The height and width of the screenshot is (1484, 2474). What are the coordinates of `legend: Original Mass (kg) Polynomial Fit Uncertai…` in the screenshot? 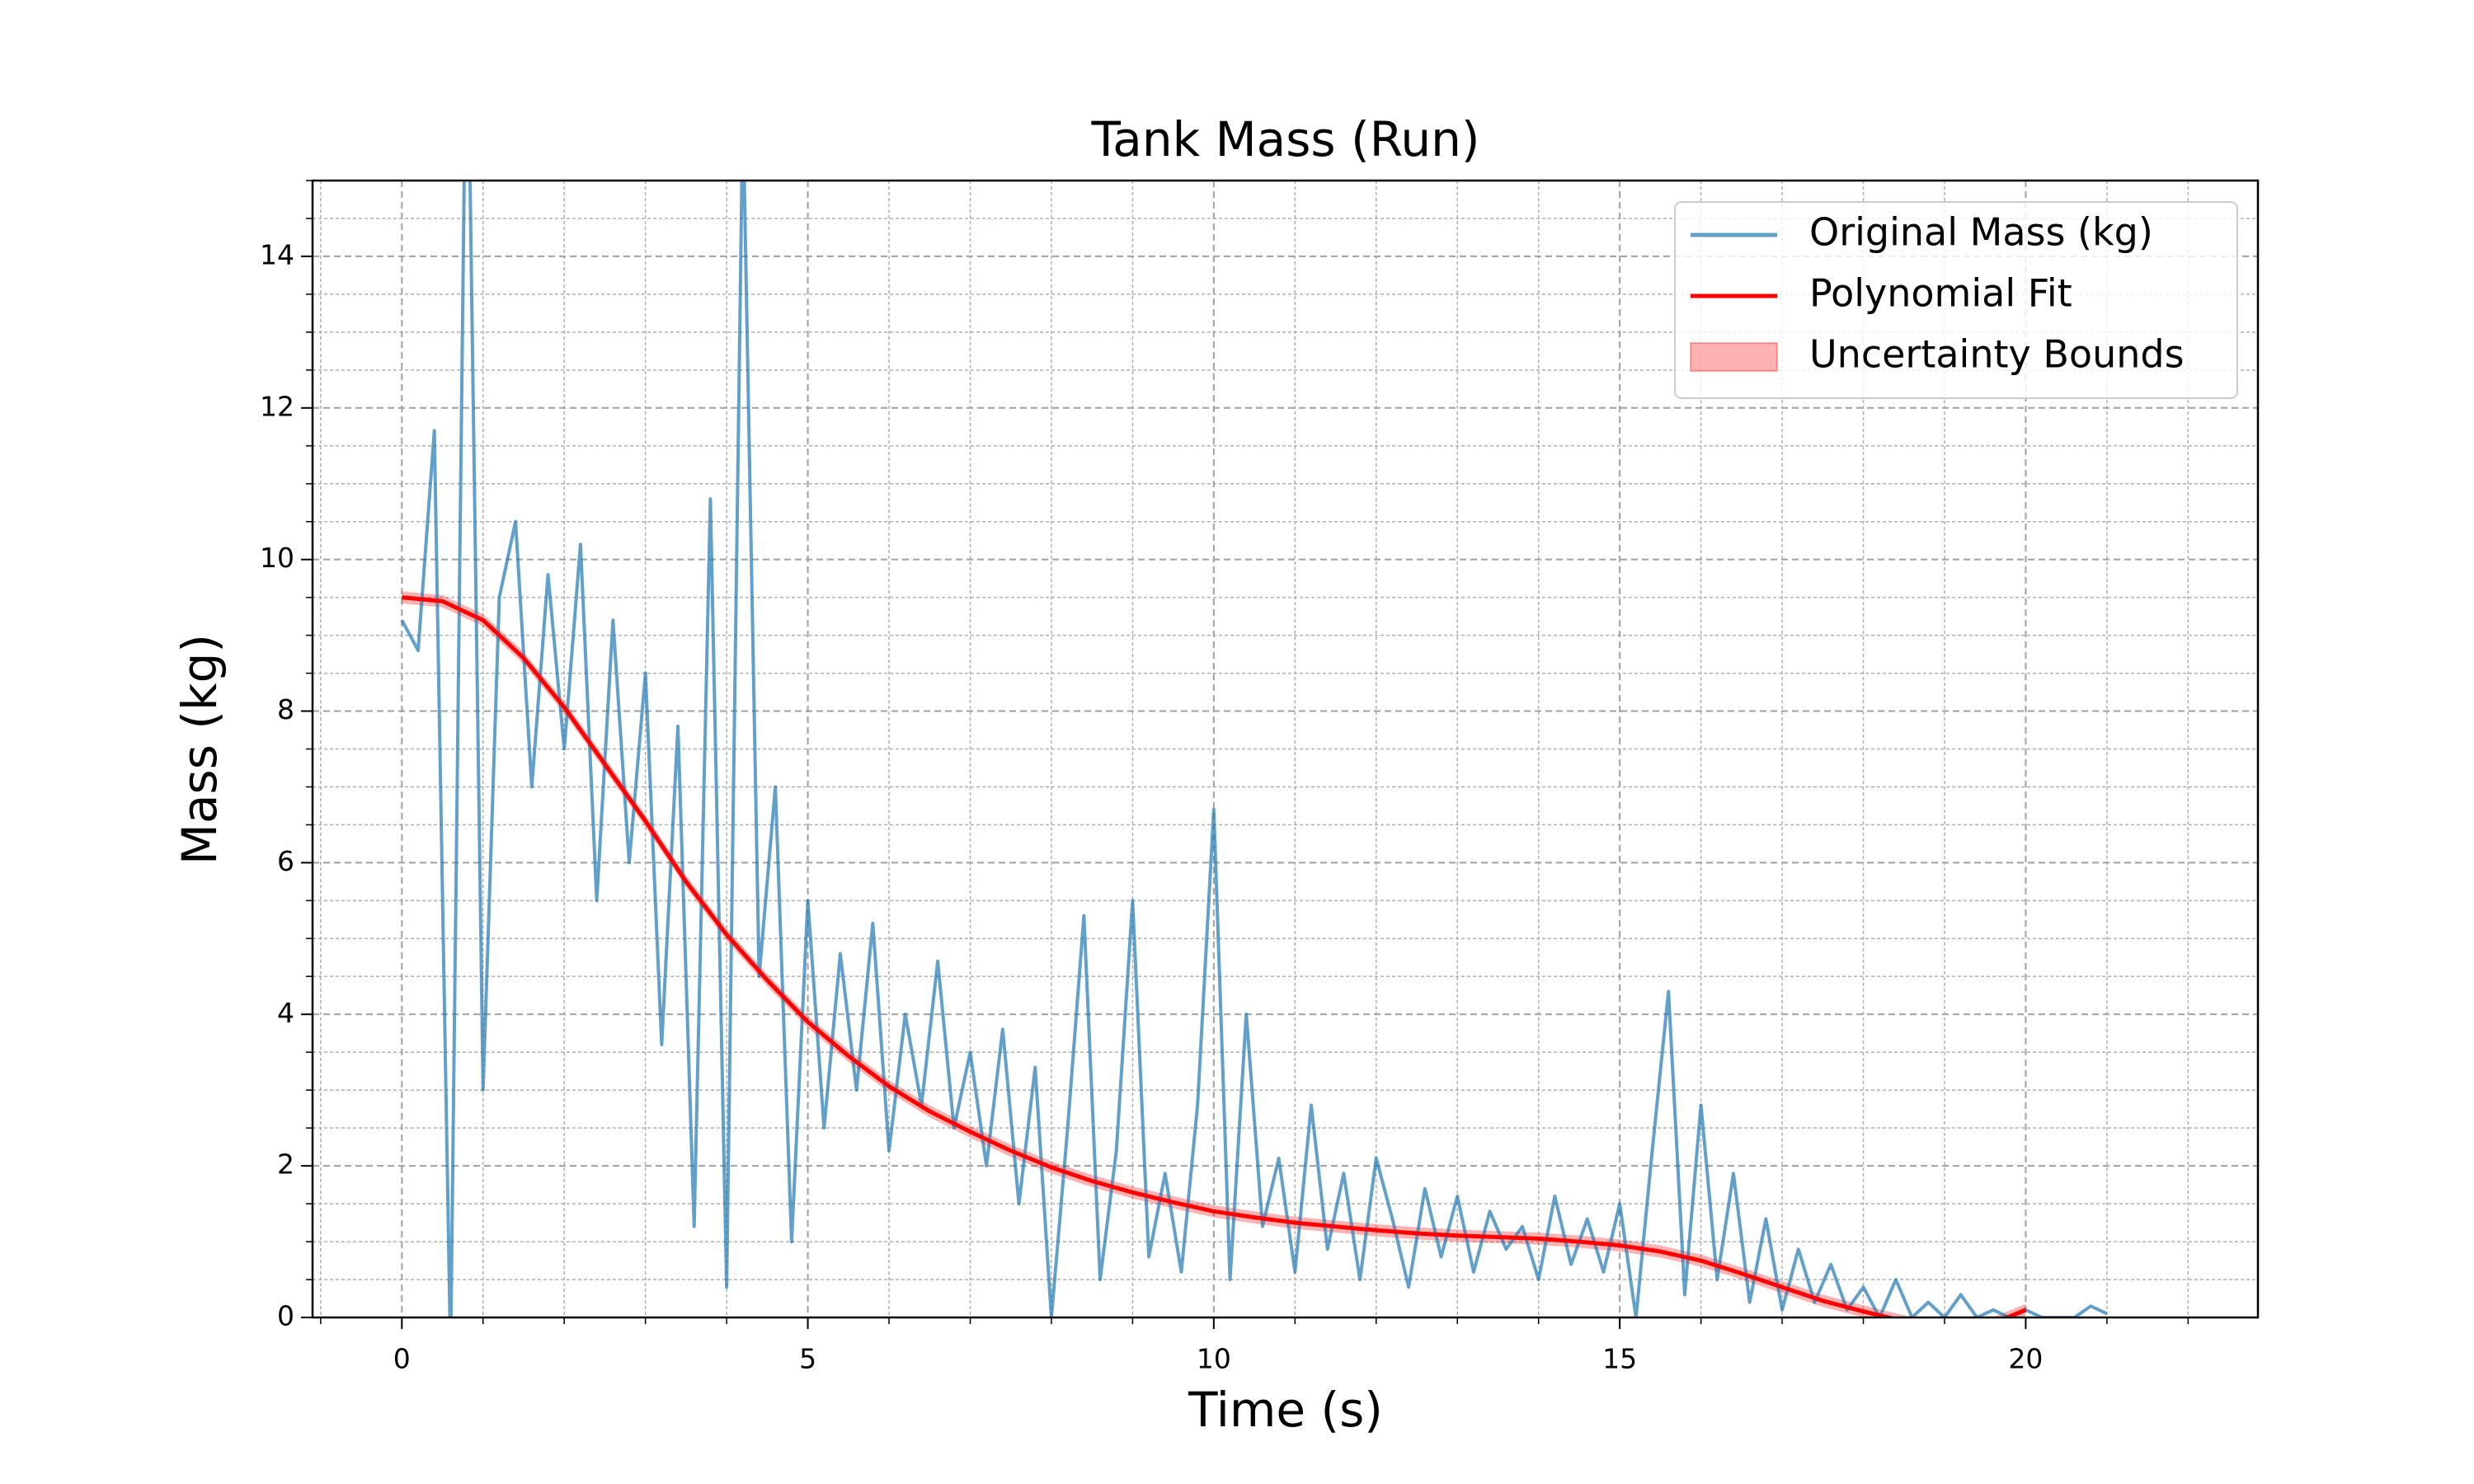 It's located at (1956, 300).